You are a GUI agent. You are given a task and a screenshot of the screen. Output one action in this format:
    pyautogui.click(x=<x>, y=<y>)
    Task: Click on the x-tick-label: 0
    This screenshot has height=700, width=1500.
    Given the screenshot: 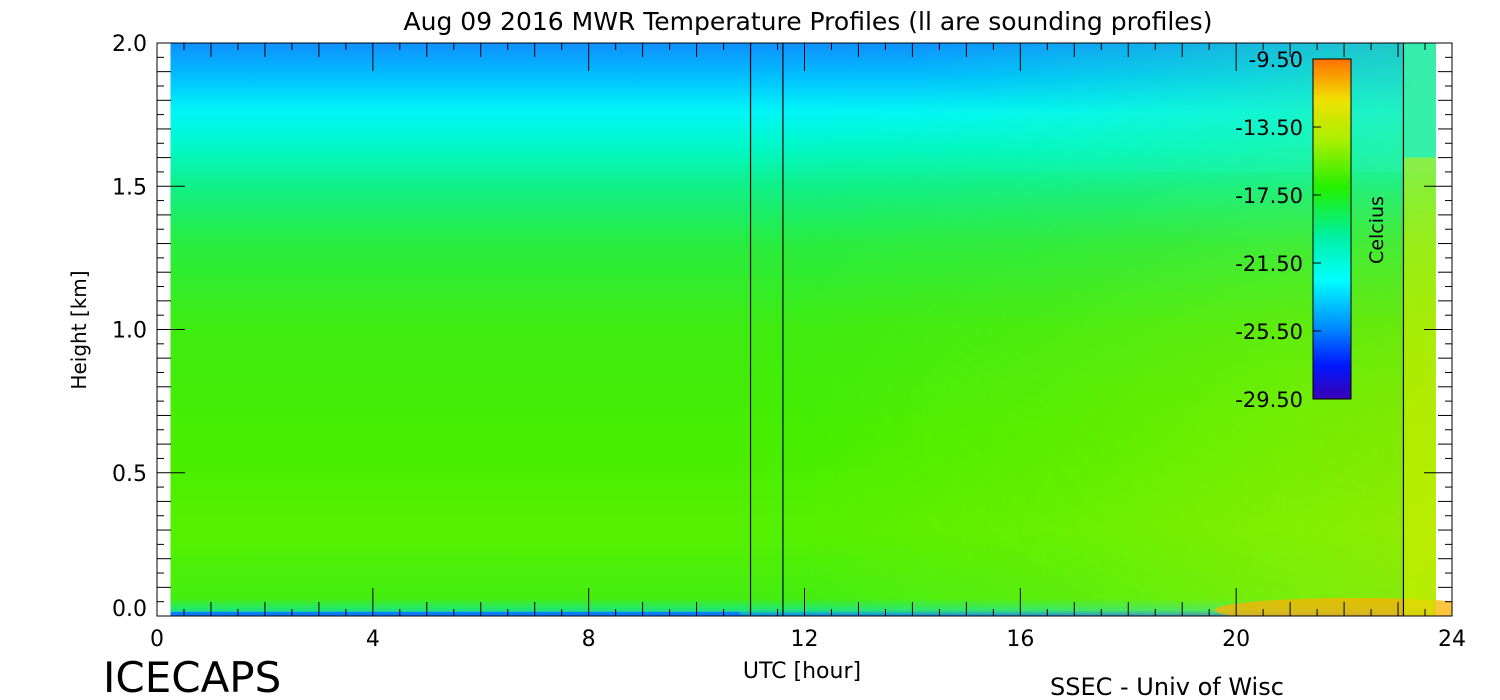 What is the action you would take?
    pyautogui.click(x=157, y=639)
    